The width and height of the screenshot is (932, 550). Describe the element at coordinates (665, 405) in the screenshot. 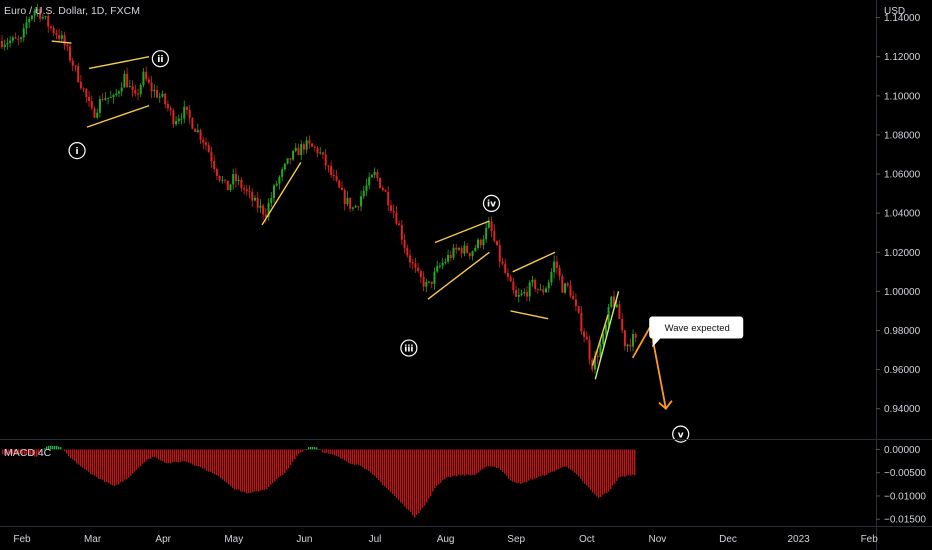

I see `projection-arrowhead` at that location.